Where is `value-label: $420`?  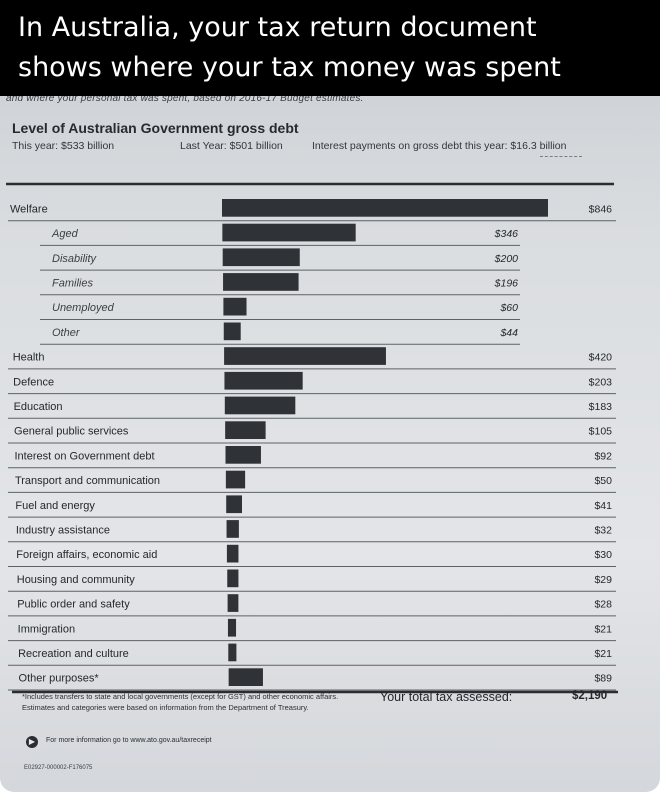
value-label: $420 is located at coordinates (601, 358).